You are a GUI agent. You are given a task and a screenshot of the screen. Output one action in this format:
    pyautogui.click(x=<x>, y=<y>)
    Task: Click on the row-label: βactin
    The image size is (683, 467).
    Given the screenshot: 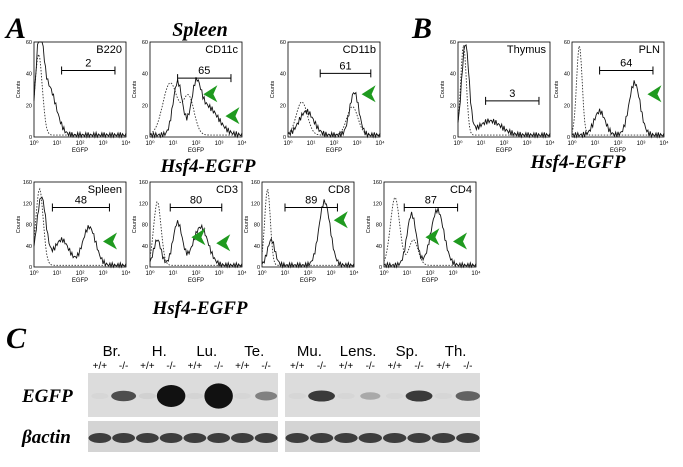 What is the action you would take?
    pyautogui.click(x=46, y=437)
    